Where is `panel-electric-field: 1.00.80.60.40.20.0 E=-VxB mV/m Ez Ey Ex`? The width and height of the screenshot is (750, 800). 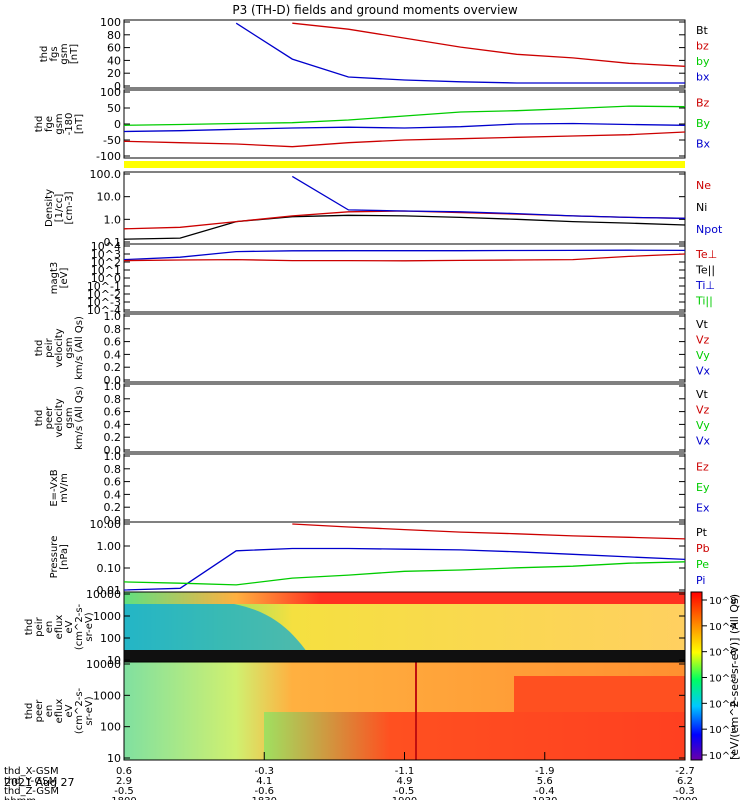 panel-electric-field: 1.00.80.60.40.20.0 E=-VxB mV/m Ez Ey Ex is located at coordinates (379, 488).